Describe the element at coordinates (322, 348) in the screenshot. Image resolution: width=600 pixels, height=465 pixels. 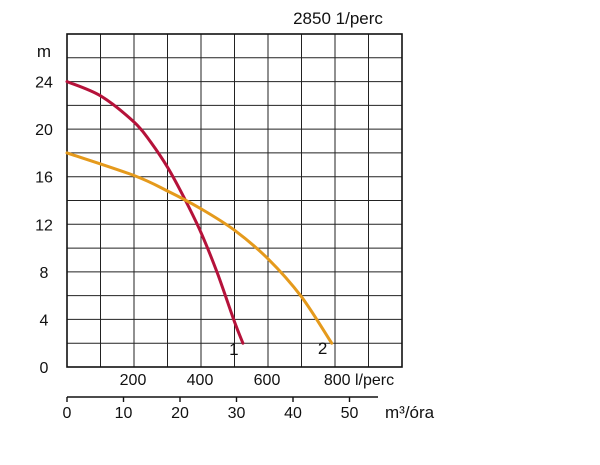
I see `series-label-2: 2` at that location.